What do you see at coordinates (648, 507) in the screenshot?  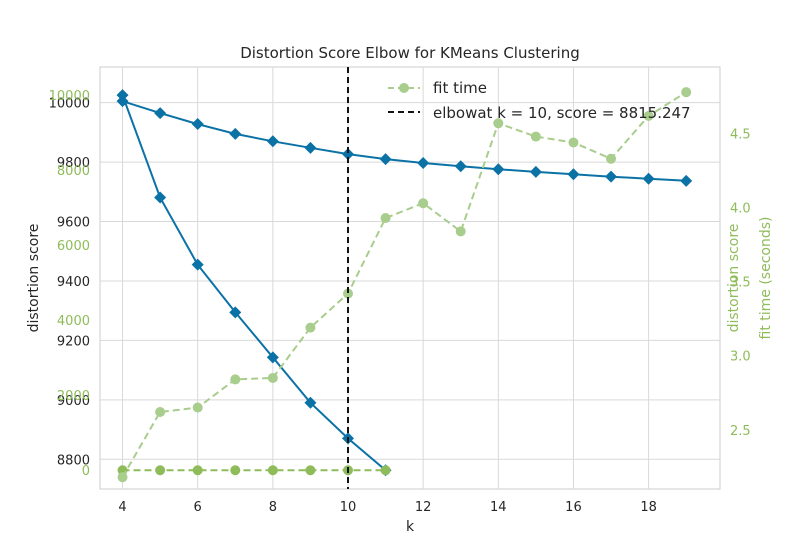 I see `x-tick-label: 18` at bounding box center [648, 507].